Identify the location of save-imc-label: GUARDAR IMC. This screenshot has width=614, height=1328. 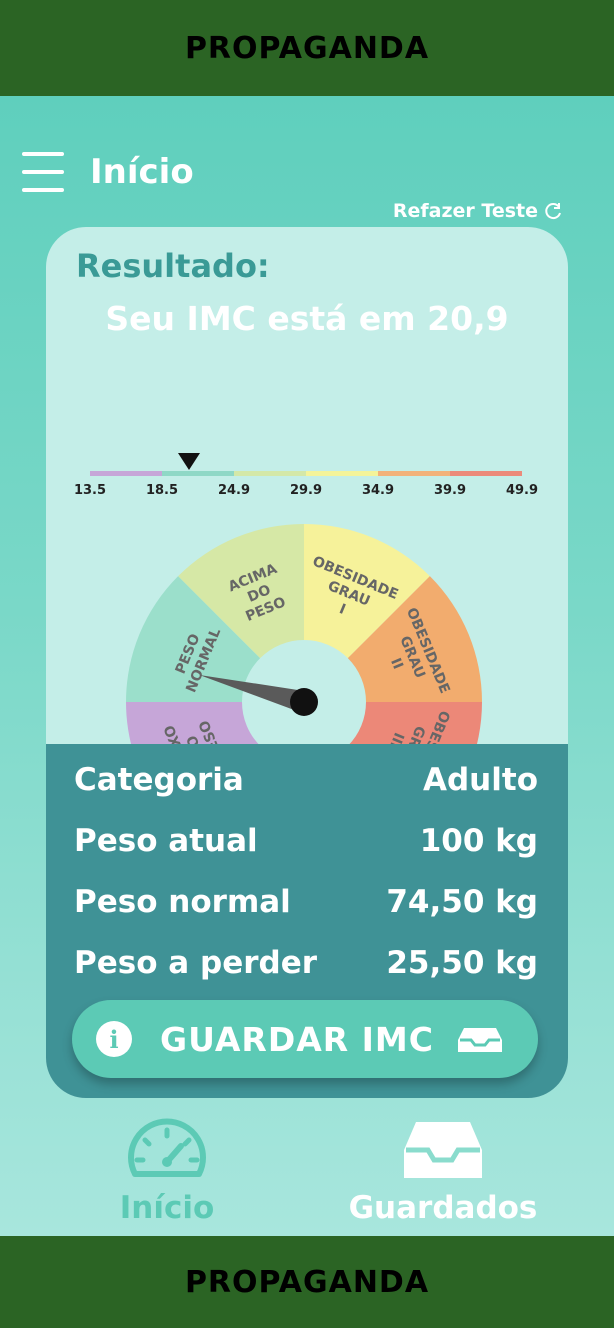
(297, 1039).